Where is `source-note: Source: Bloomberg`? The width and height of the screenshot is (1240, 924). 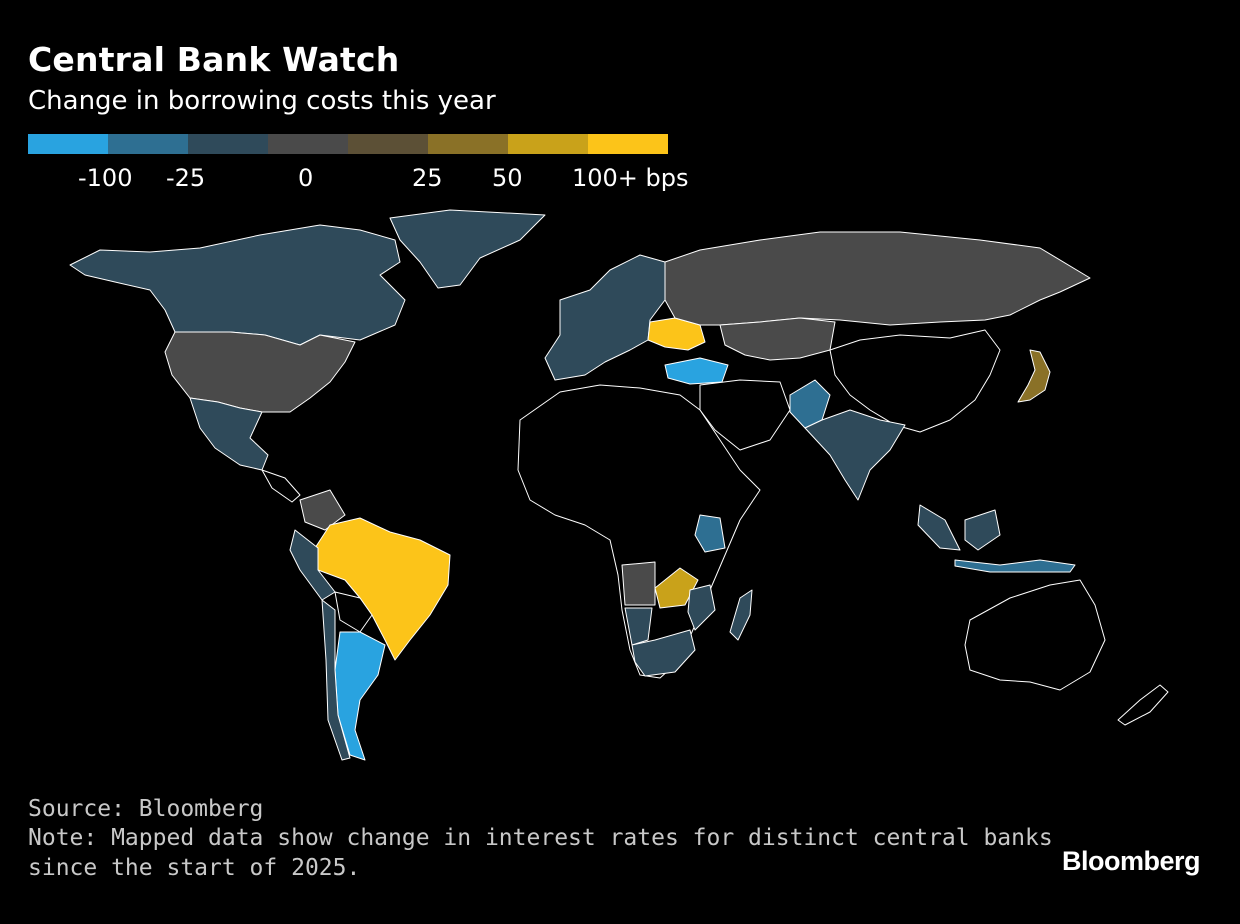 source-note: Source: Bloomberg is located at coordinates (146, 809).